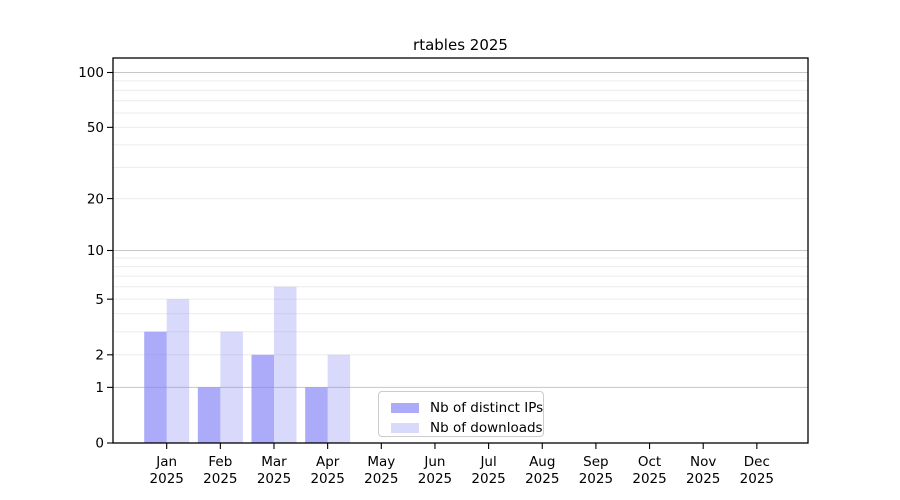 The height and width of the screenshot is (500, 900). I want to click on legend-swatch-downloads, so click(405, 428).